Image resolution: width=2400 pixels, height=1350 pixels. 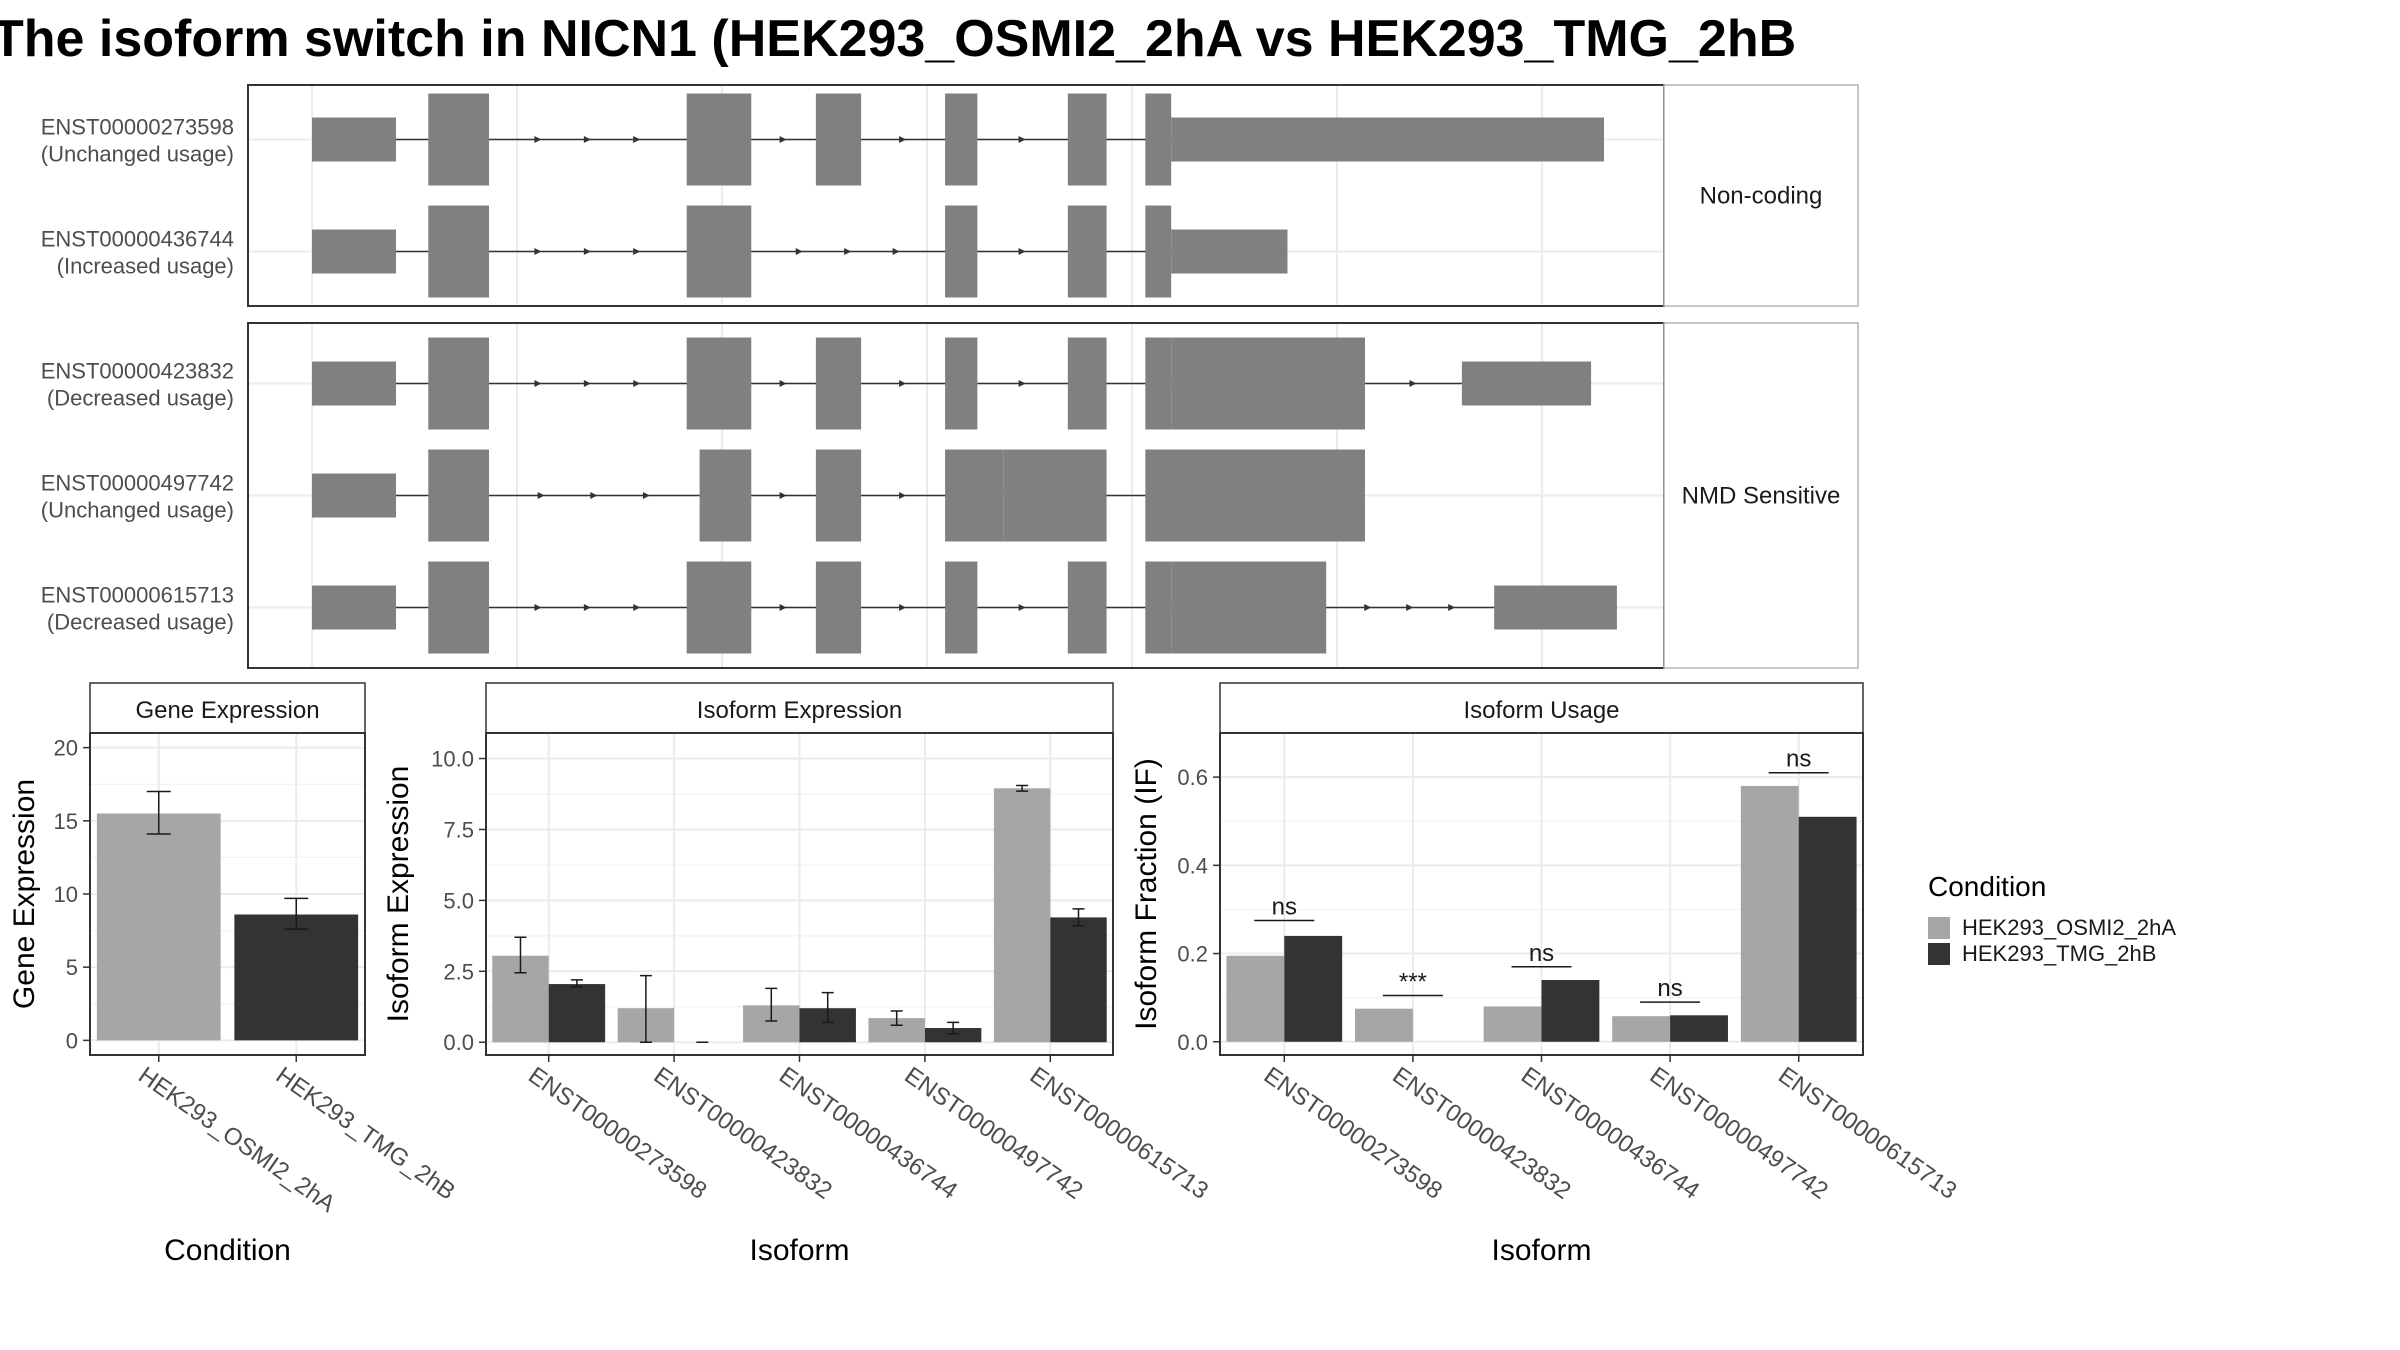 I want to click on panel-title: Isoform Usage, so click(x=1541, y=710).